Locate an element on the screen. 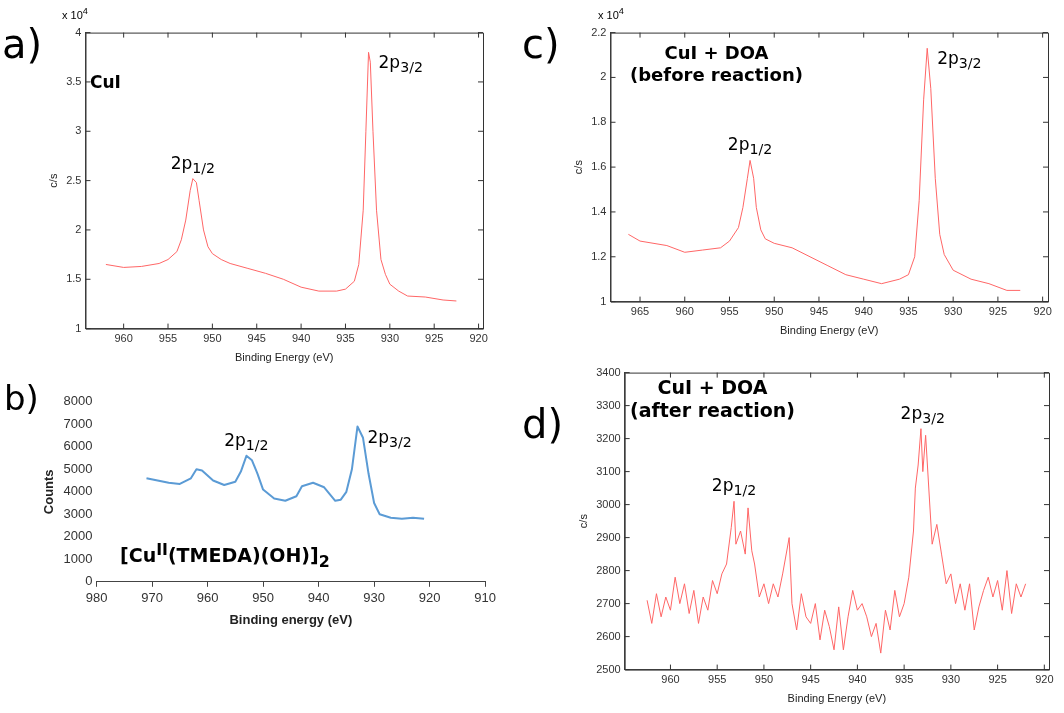 This screenshot has height=713, width=1064. y-tick-label: 6000 is located at coordinates (78, 446).